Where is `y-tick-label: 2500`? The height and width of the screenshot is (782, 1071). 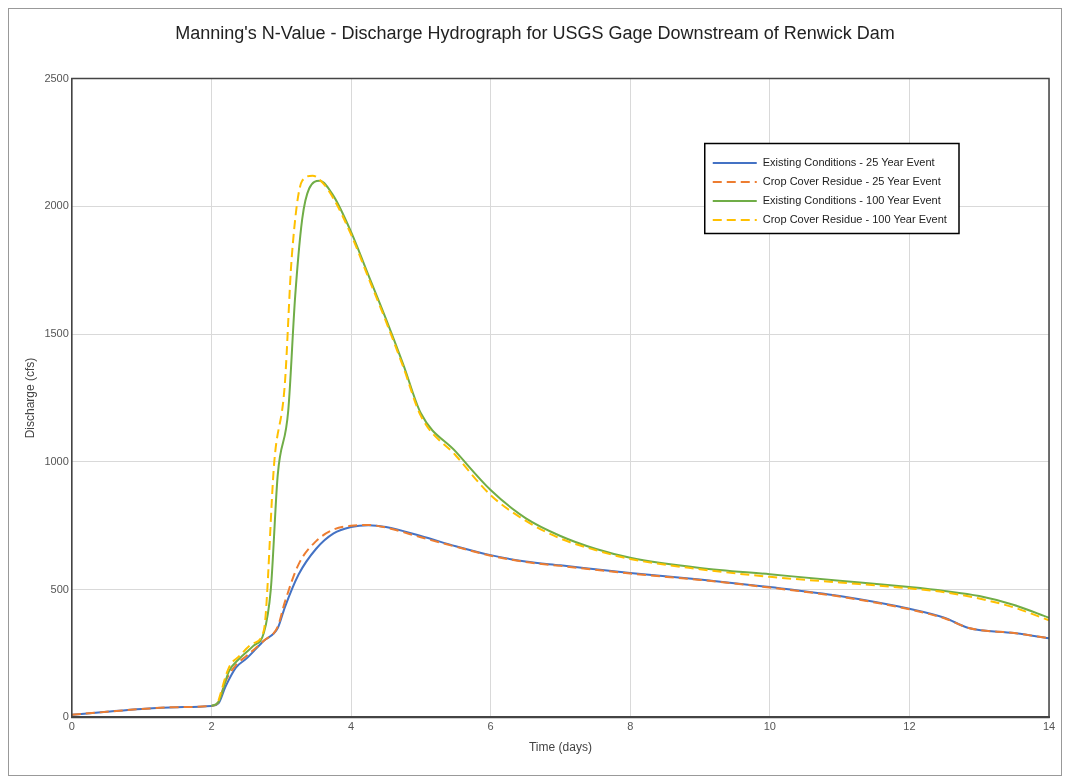
y-tick-label: 2500 is located at coordinates (56, 77).